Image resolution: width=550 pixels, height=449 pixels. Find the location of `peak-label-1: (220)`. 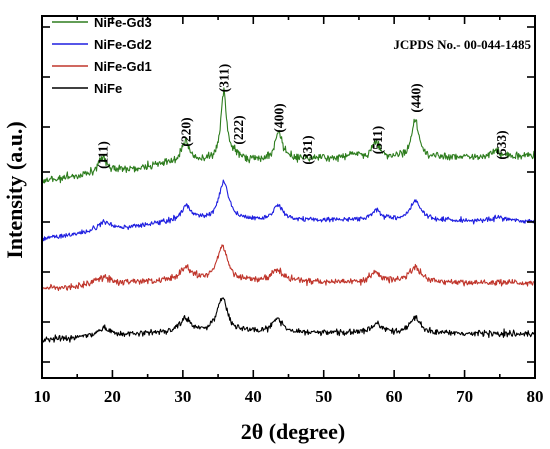

peak-label-1: (220) is located at coordinates (186, 131).